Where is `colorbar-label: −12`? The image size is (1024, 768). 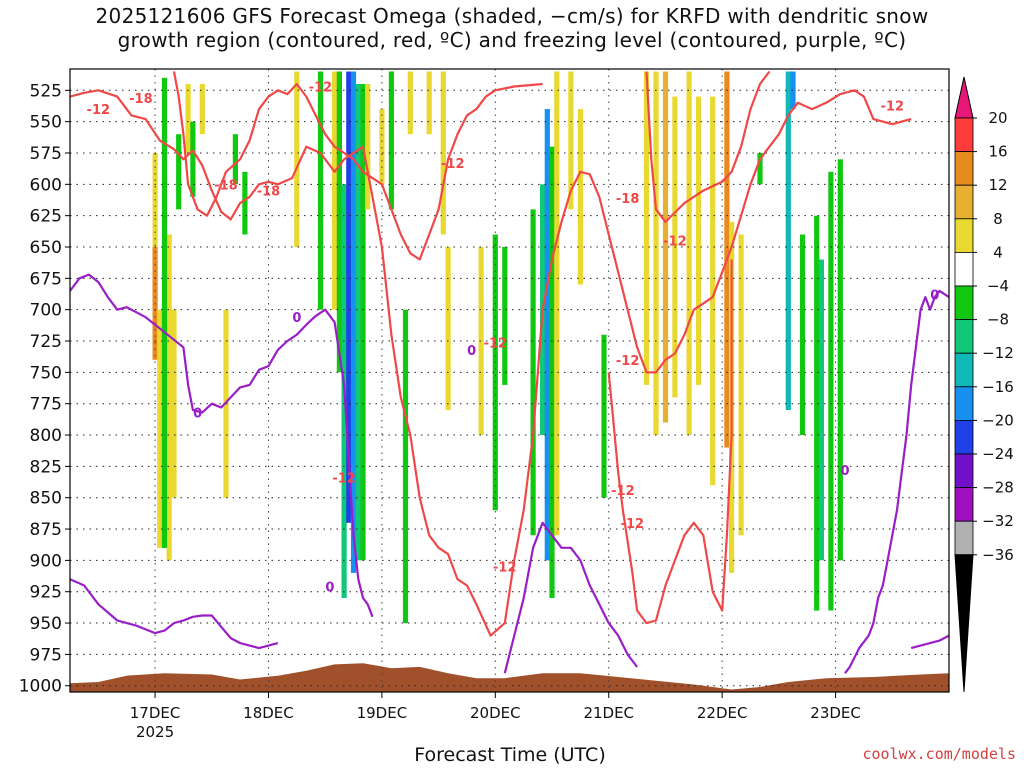
colorbar-label: −12 is located at coordinates (998, 353).